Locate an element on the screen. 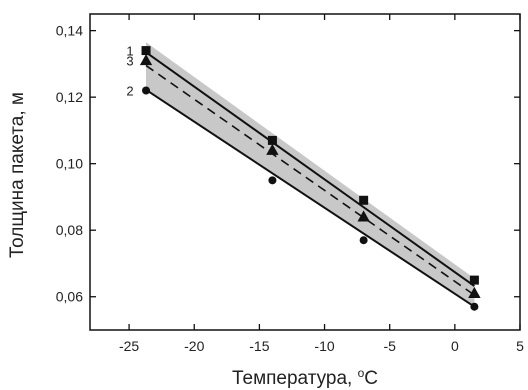 This screenshot has width=528, height=390. series-label-3: 3 is located at coordinates (129, 61).